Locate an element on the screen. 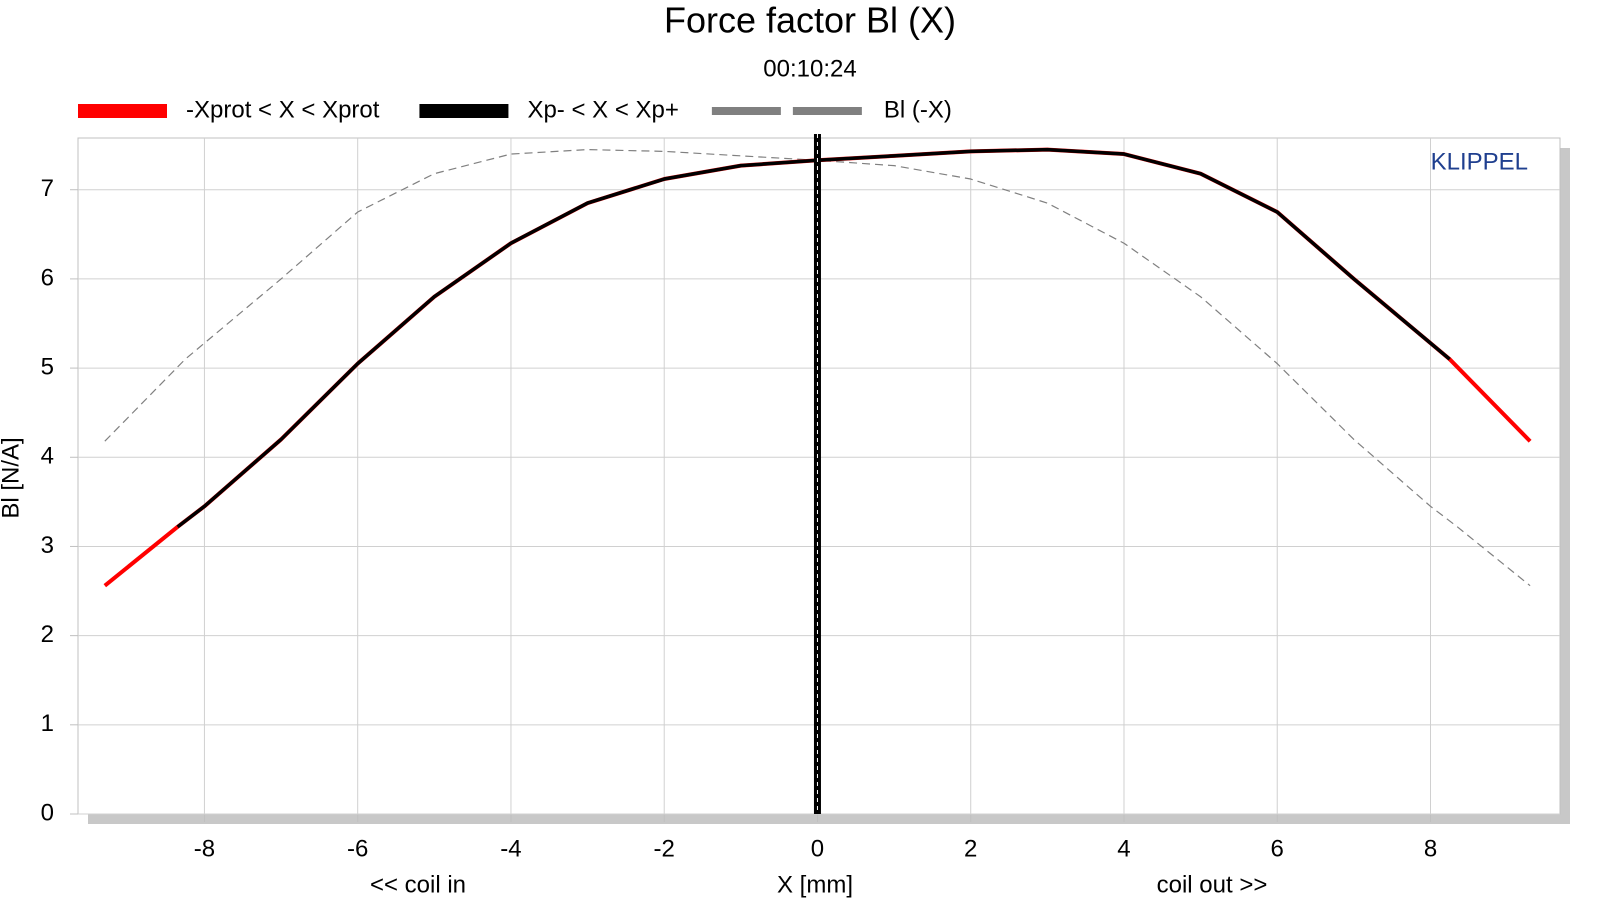 Image resolution: width=1600 pixels, height=905 pixels. y-tick-label: 3 is located at coordinates (47, 545).